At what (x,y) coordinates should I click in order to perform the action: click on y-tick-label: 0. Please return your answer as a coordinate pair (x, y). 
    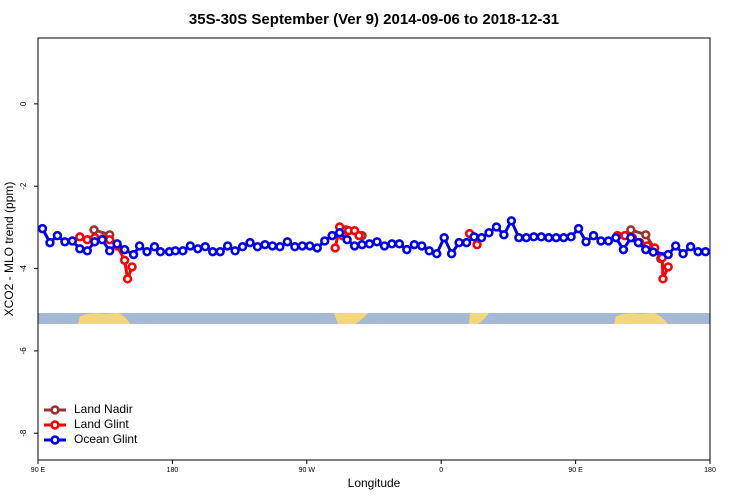
    Looking at the image, I should click on (23, 103).